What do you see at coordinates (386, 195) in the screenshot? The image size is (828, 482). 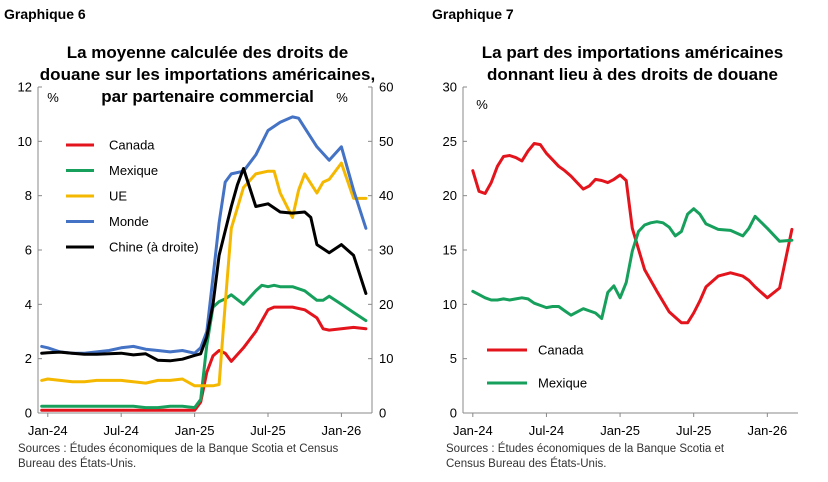 I see `chart-1-ytick-right: 40` at bounding box center [386, 195].